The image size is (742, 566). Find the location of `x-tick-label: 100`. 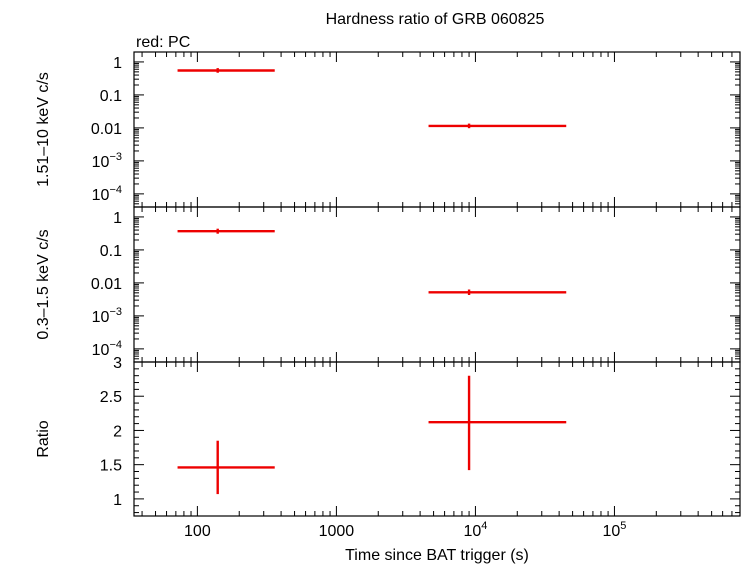

x-tick-label: 100 is located at coordinates (197, 531).